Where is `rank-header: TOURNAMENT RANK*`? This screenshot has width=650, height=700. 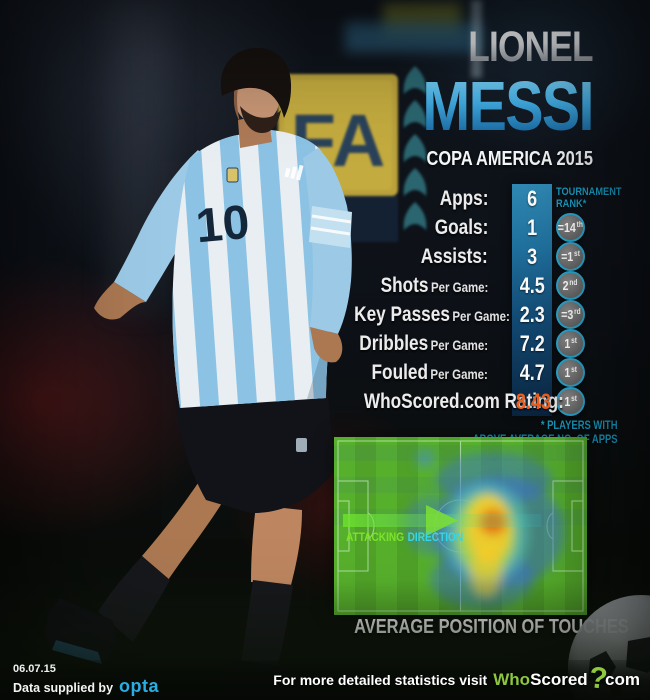 rank-header: TOURNAMENT RANK* is located at coordinates (589, 197).